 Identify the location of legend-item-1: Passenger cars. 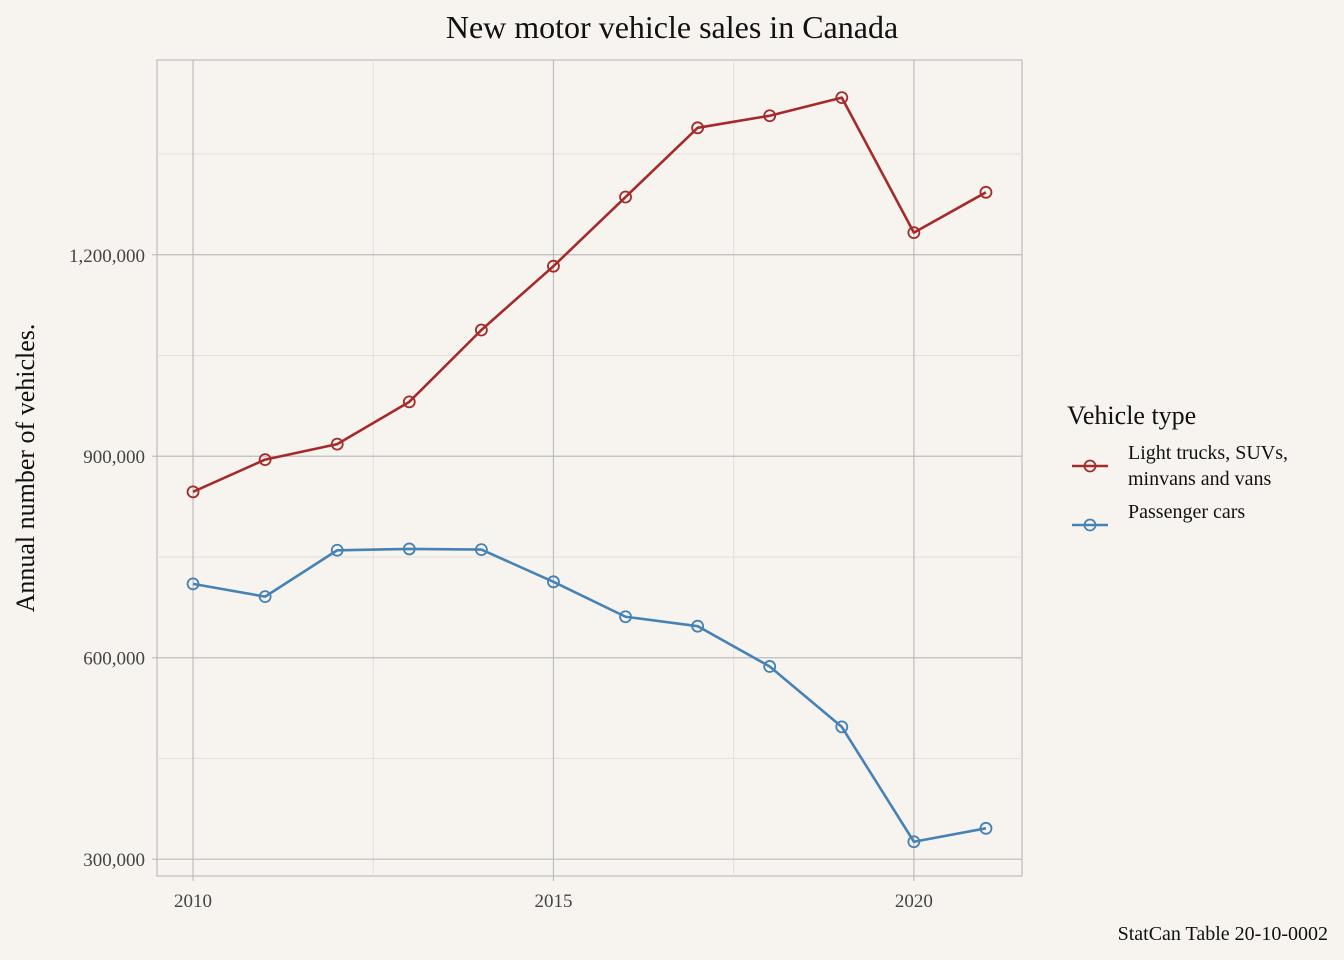
(1158, 516).